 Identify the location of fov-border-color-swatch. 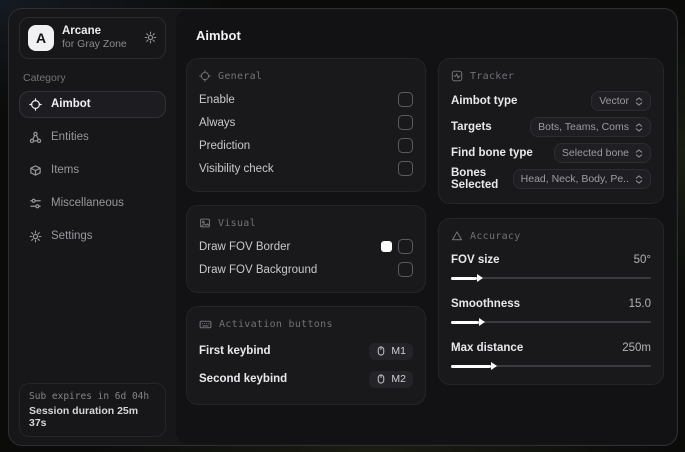
(386, 246).